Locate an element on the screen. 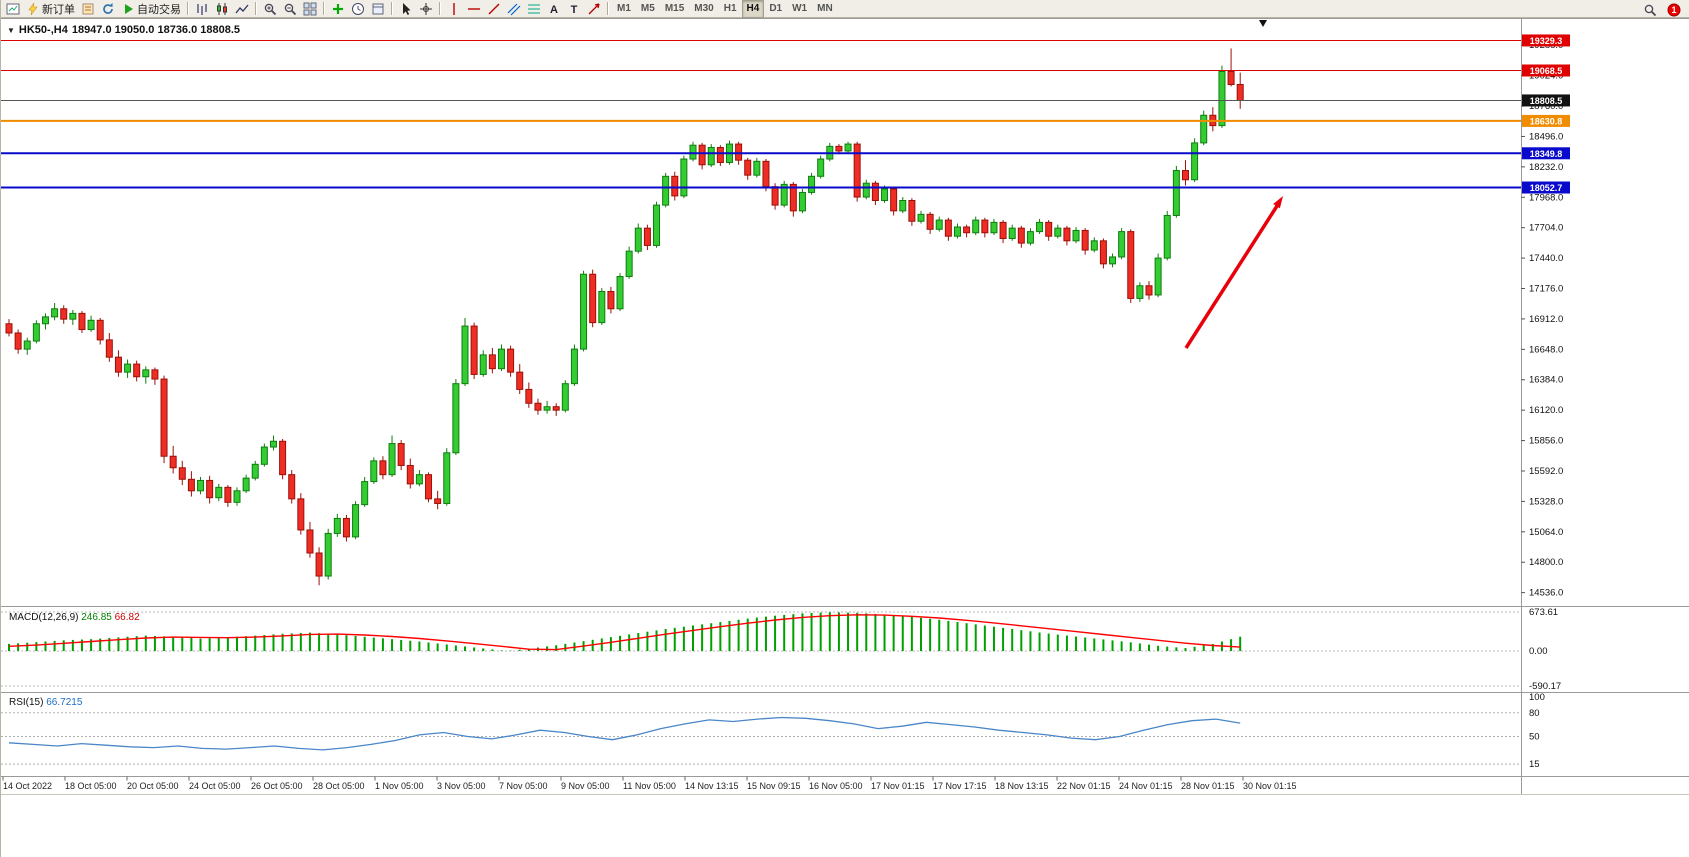  timeframe-w1-button: W1 is located at coordinates (800, 8).